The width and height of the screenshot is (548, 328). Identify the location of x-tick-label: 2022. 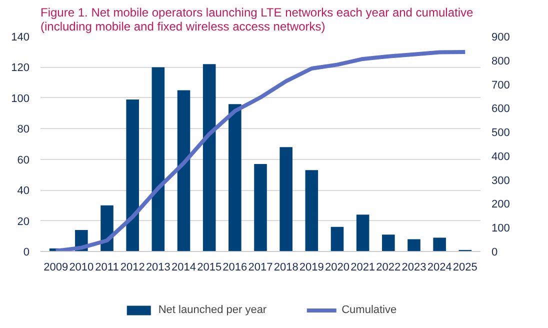
(388, 268).